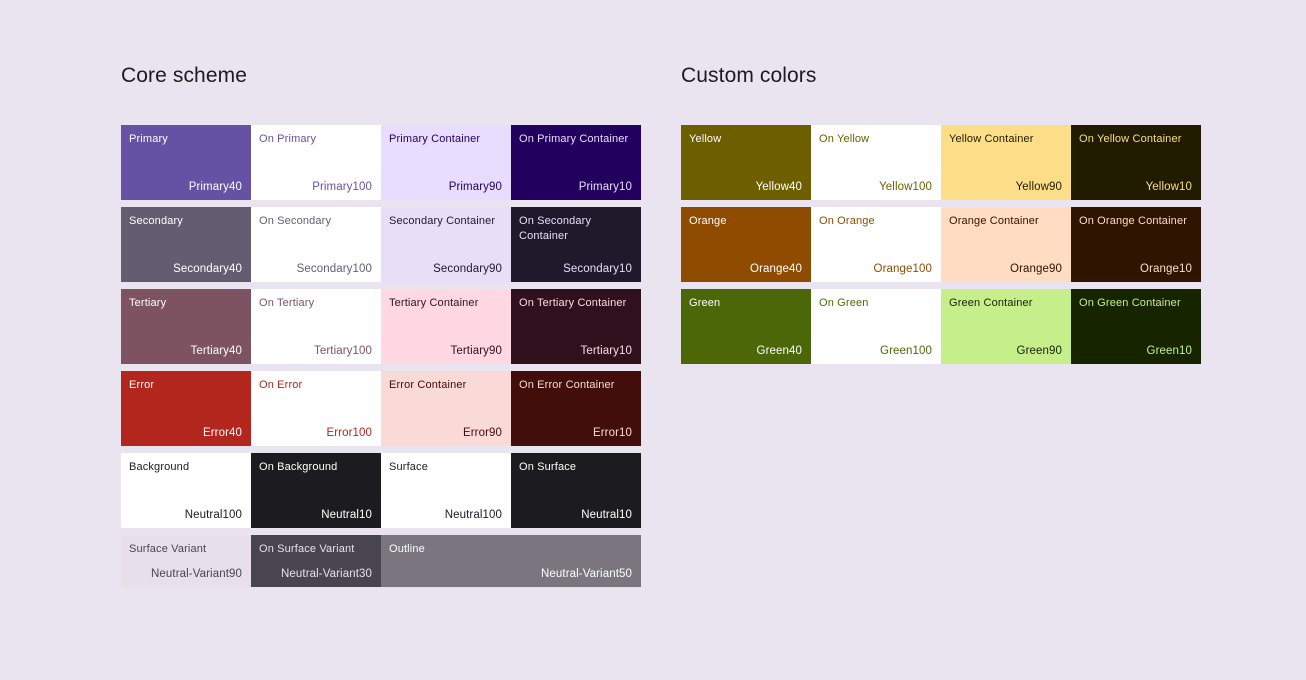 This screenshot has height=680, width=1306. What do you see at coordinates (446, 408) in the screenshot?
I see `swatch-error-container: Error Container Error90` at bounding box center [446, 408].